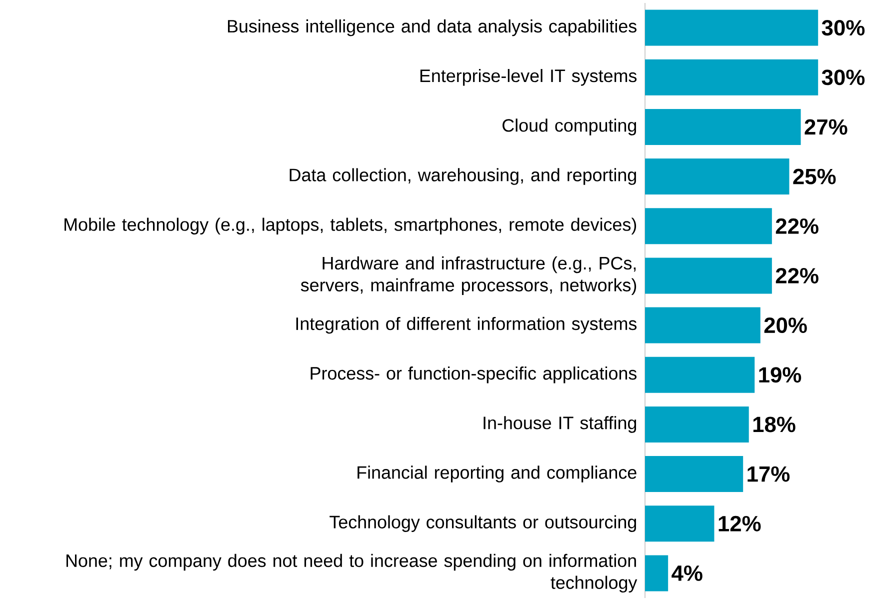 This screenshot has height=601, width=883. Describe the element at coordinates (769, 474) in the screenshot. I see `data-label: 17%` at that location.